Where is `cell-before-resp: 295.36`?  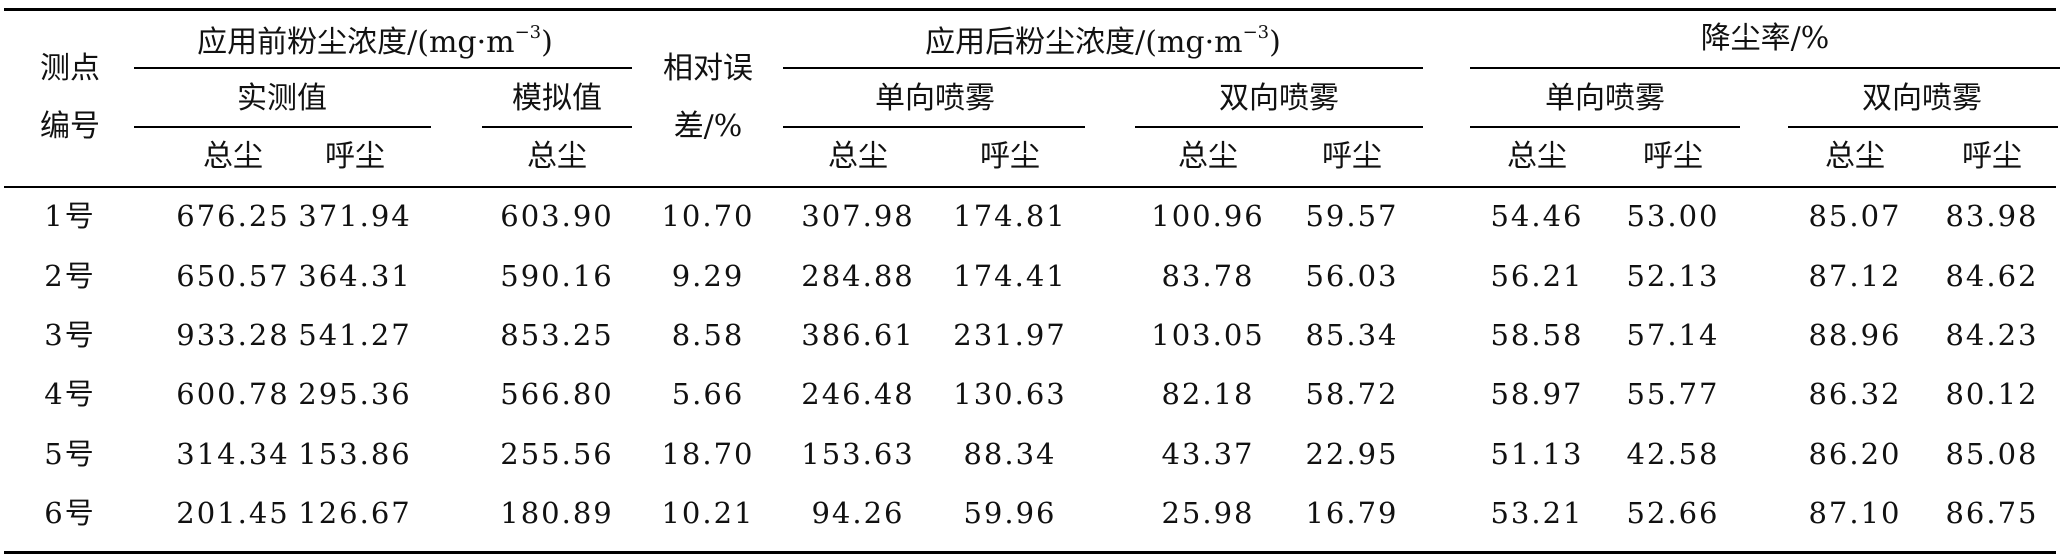
cell-before-resp: 295.36 is located at coordinates (355, 394).